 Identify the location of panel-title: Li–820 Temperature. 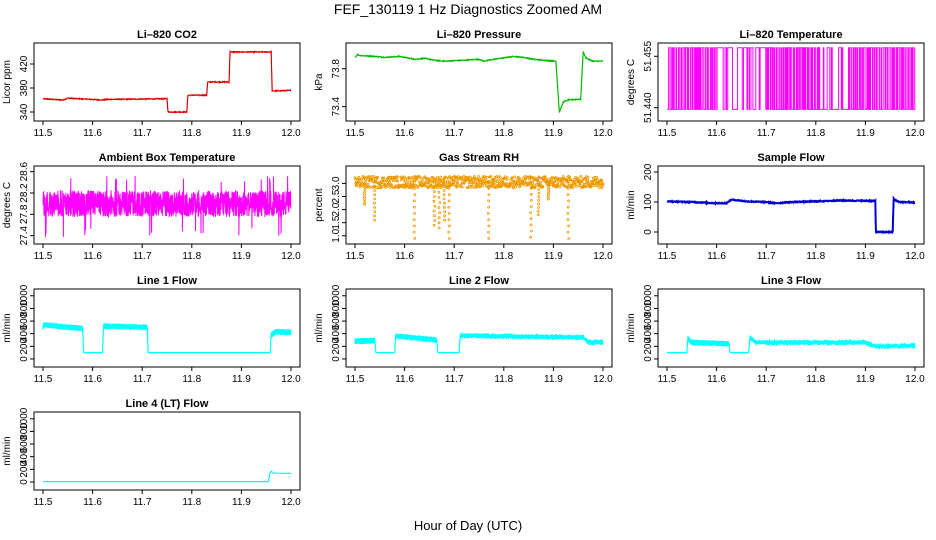
(790, 35).